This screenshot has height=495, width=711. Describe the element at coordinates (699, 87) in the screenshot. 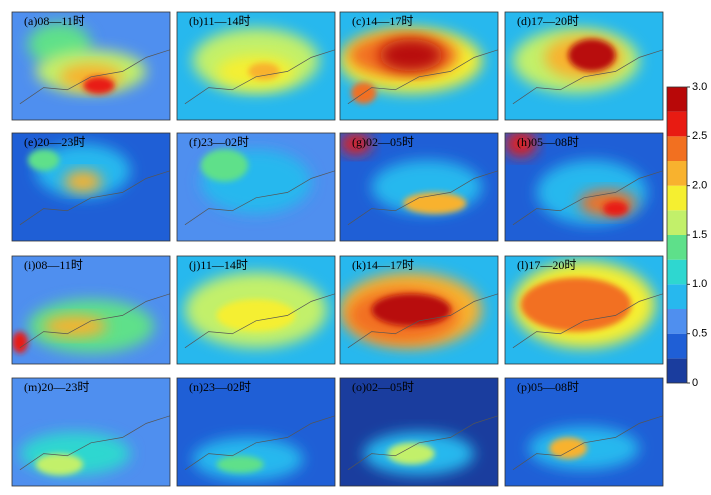

I see `colorbar-tick-label: 3.0` at that location.